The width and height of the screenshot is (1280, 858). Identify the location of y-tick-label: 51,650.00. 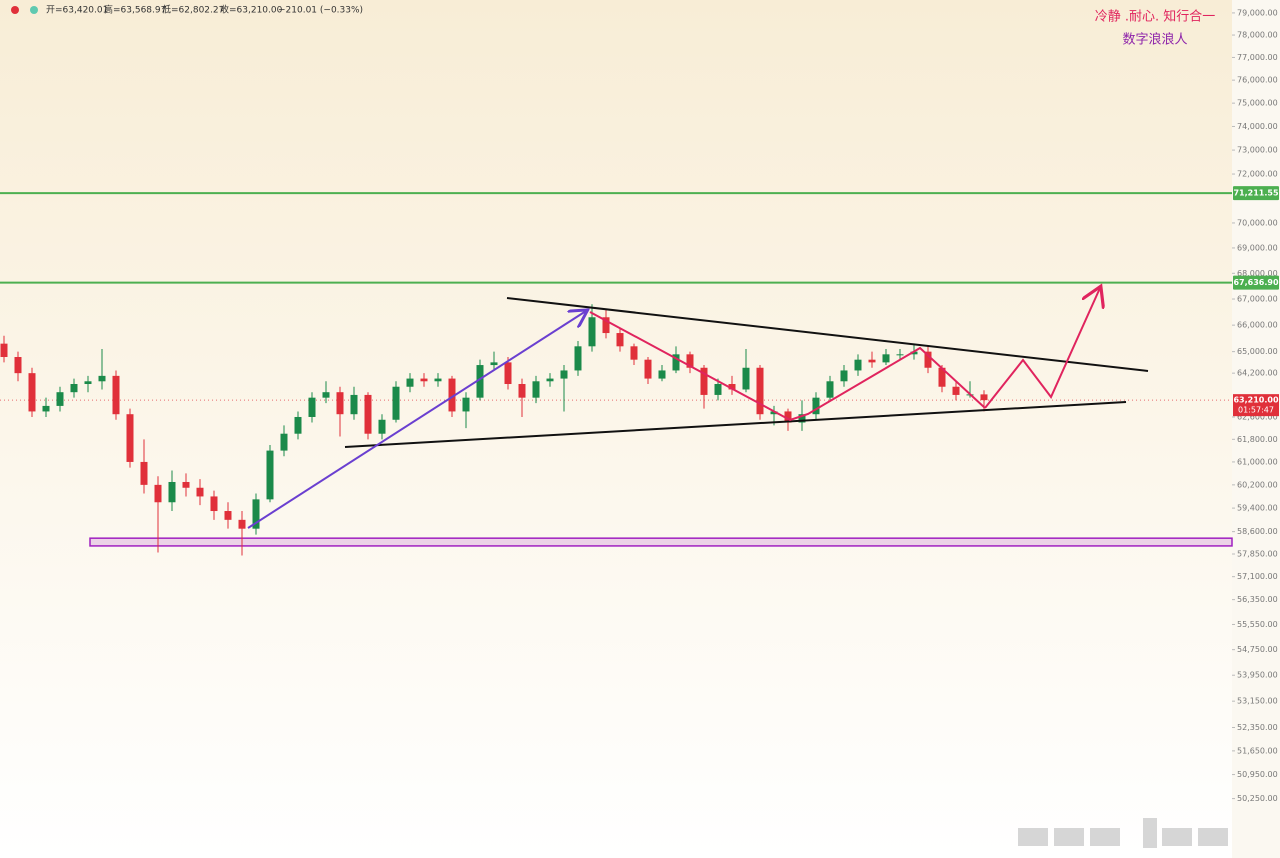
(1257, 750).